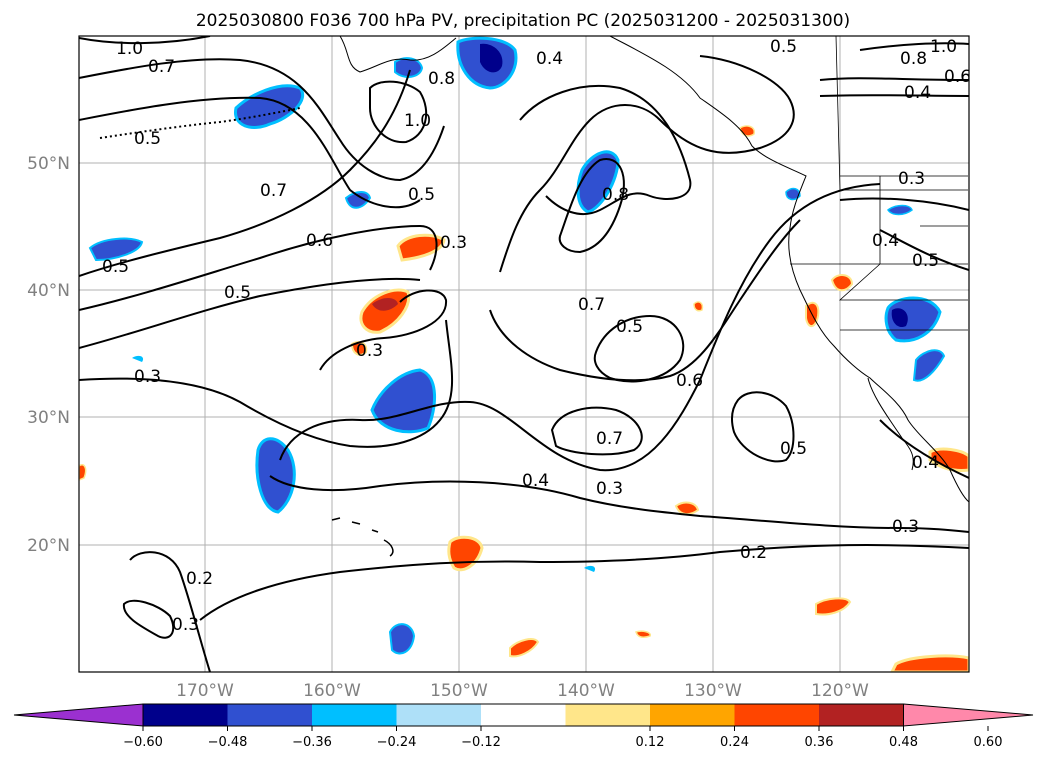 The height and width of the screenshot is (765, 1047). I want to click on pv-contour-0-4-east, so click(904, 204).